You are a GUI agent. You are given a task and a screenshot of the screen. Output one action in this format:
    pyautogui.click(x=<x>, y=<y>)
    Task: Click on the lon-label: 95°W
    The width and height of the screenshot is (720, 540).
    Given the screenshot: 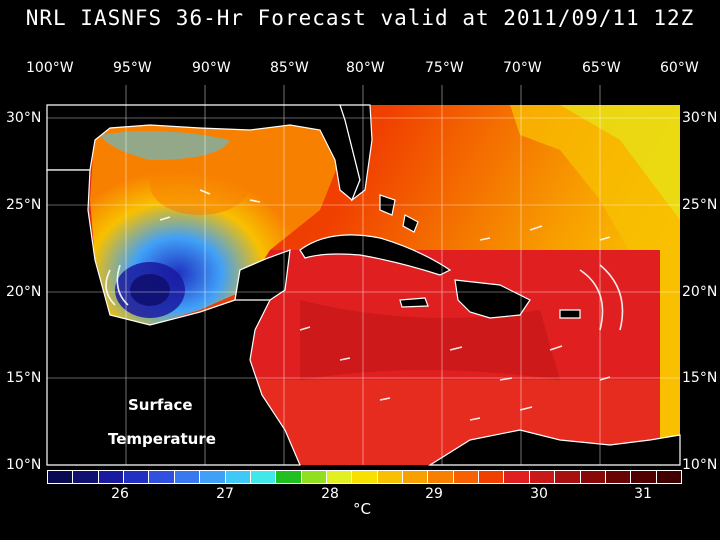 What is the action you would take?
    pyautogui.click(x=132, y=68)
    